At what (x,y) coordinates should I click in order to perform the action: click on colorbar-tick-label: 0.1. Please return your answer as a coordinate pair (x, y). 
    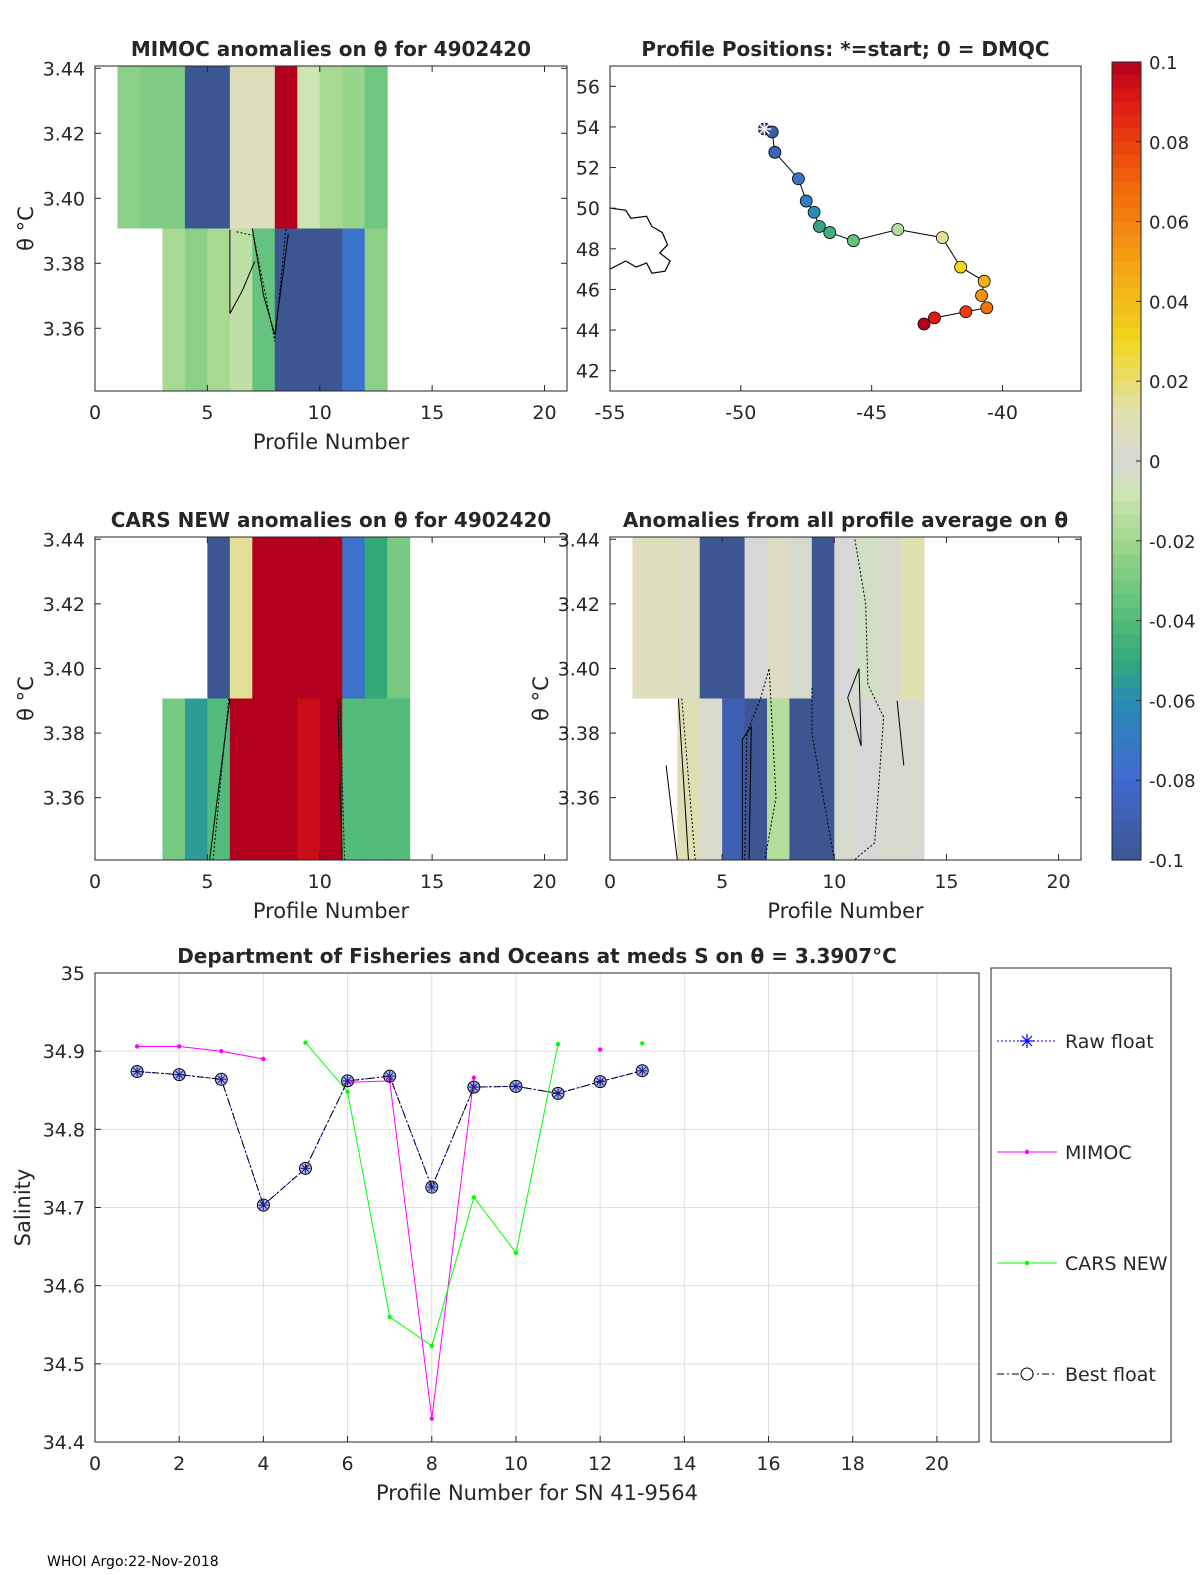
    Looking at the image, I should click on (1163, 63).